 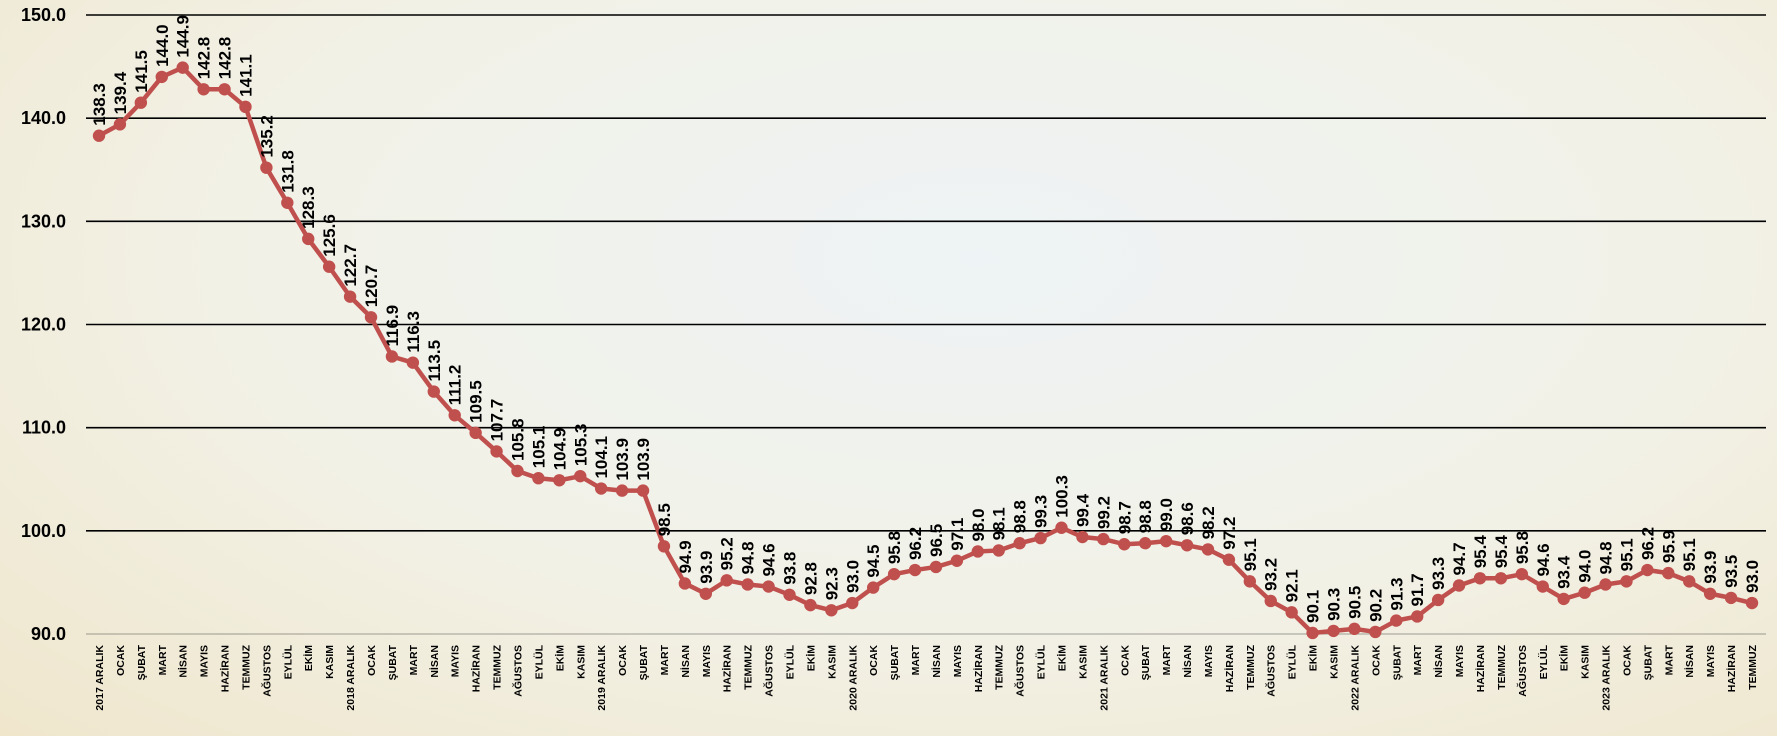 I want to click on data-label: 144.9, so click(x=183, y=36).